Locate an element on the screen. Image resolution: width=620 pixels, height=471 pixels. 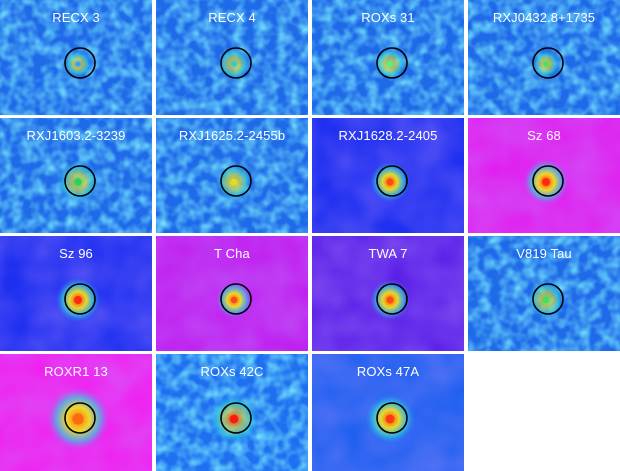
panel-label: RECX 4 is located at coordinates (232, 17).